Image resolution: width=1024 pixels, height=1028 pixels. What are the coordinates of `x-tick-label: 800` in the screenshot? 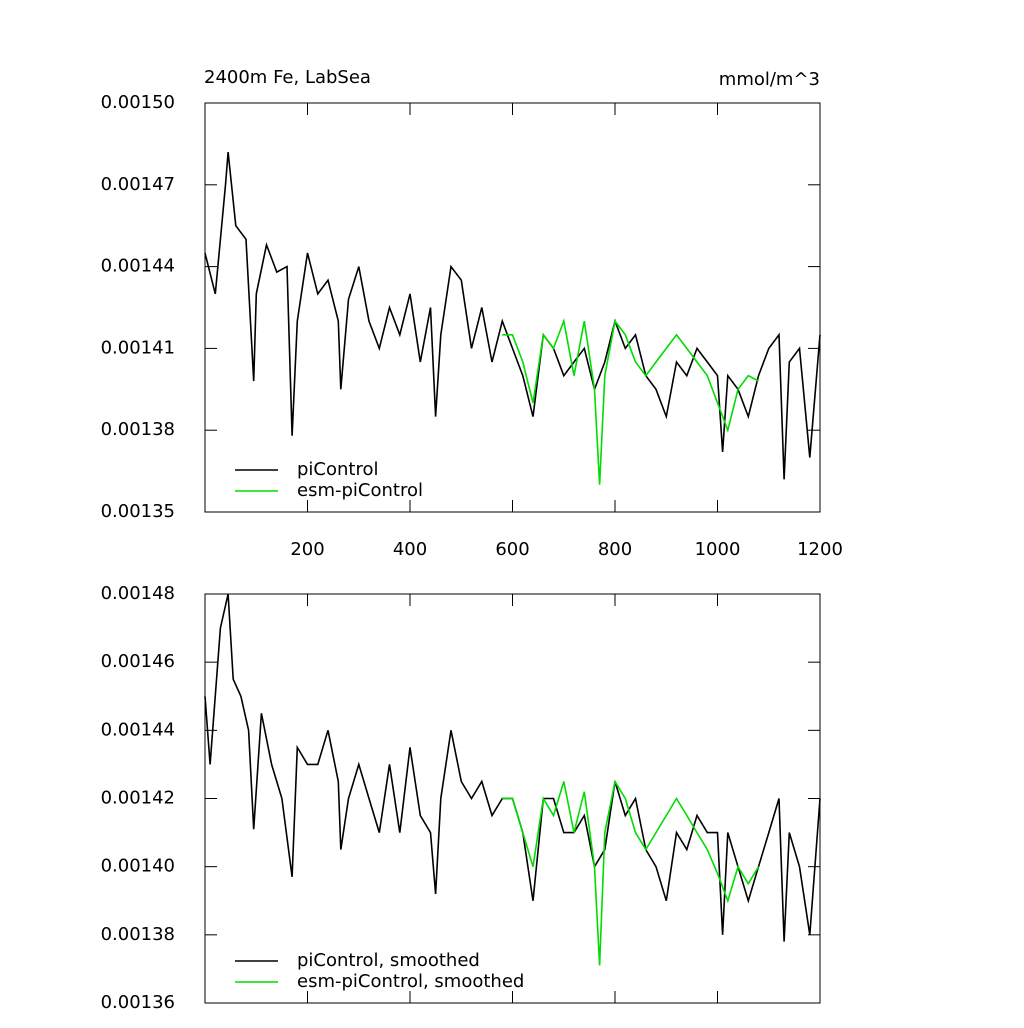 It's located at (615, 549).